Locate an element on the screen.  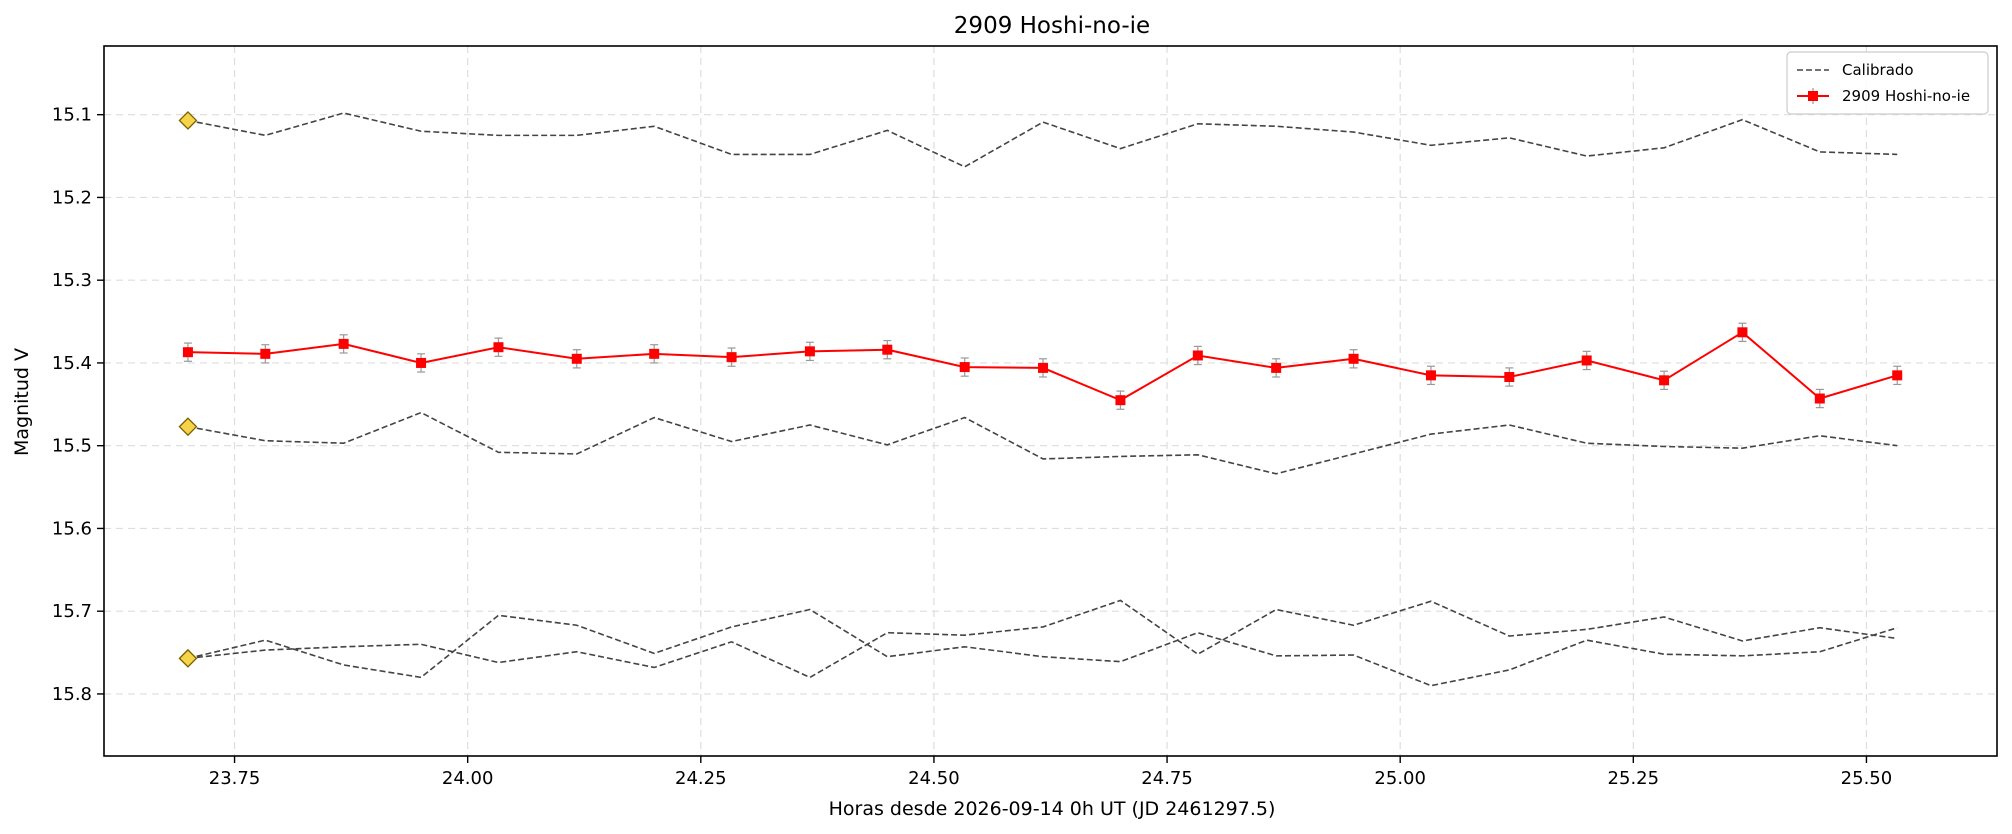
y-tick-label: 15.3 is located at coordinates (72, 280).